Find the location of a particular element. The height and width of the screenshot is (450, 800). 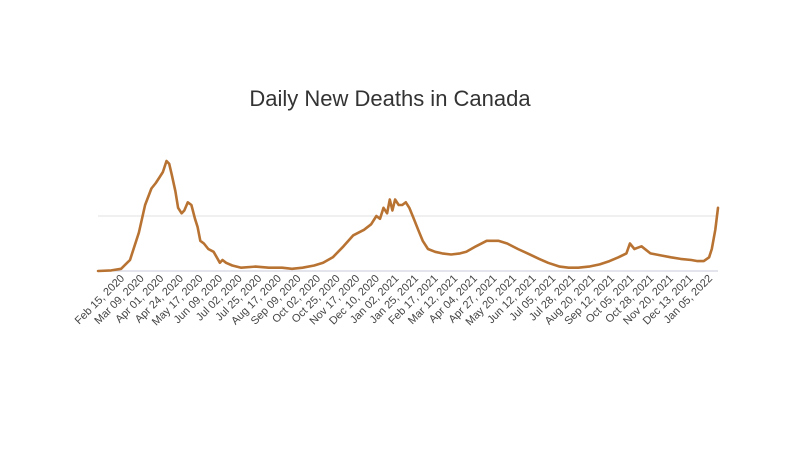

chart-title: Daily New Deaths in Canada is located at coordinates (390, 98).